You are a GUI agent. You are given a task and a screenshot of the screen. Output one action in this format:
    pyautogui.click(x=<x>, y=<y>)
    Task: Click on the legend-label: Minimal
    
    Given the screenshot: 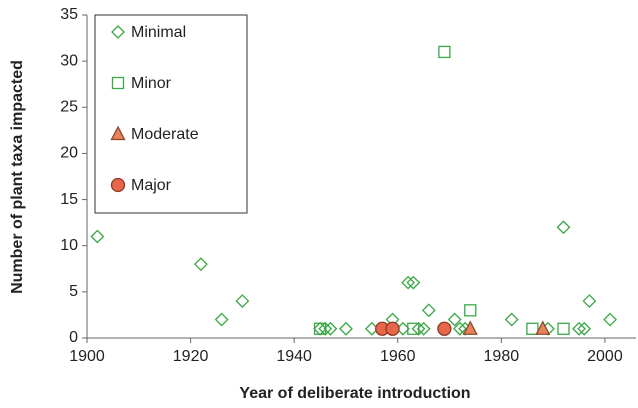 What is the action you would take?
    pyautogui.click(x=158, y=32)
    